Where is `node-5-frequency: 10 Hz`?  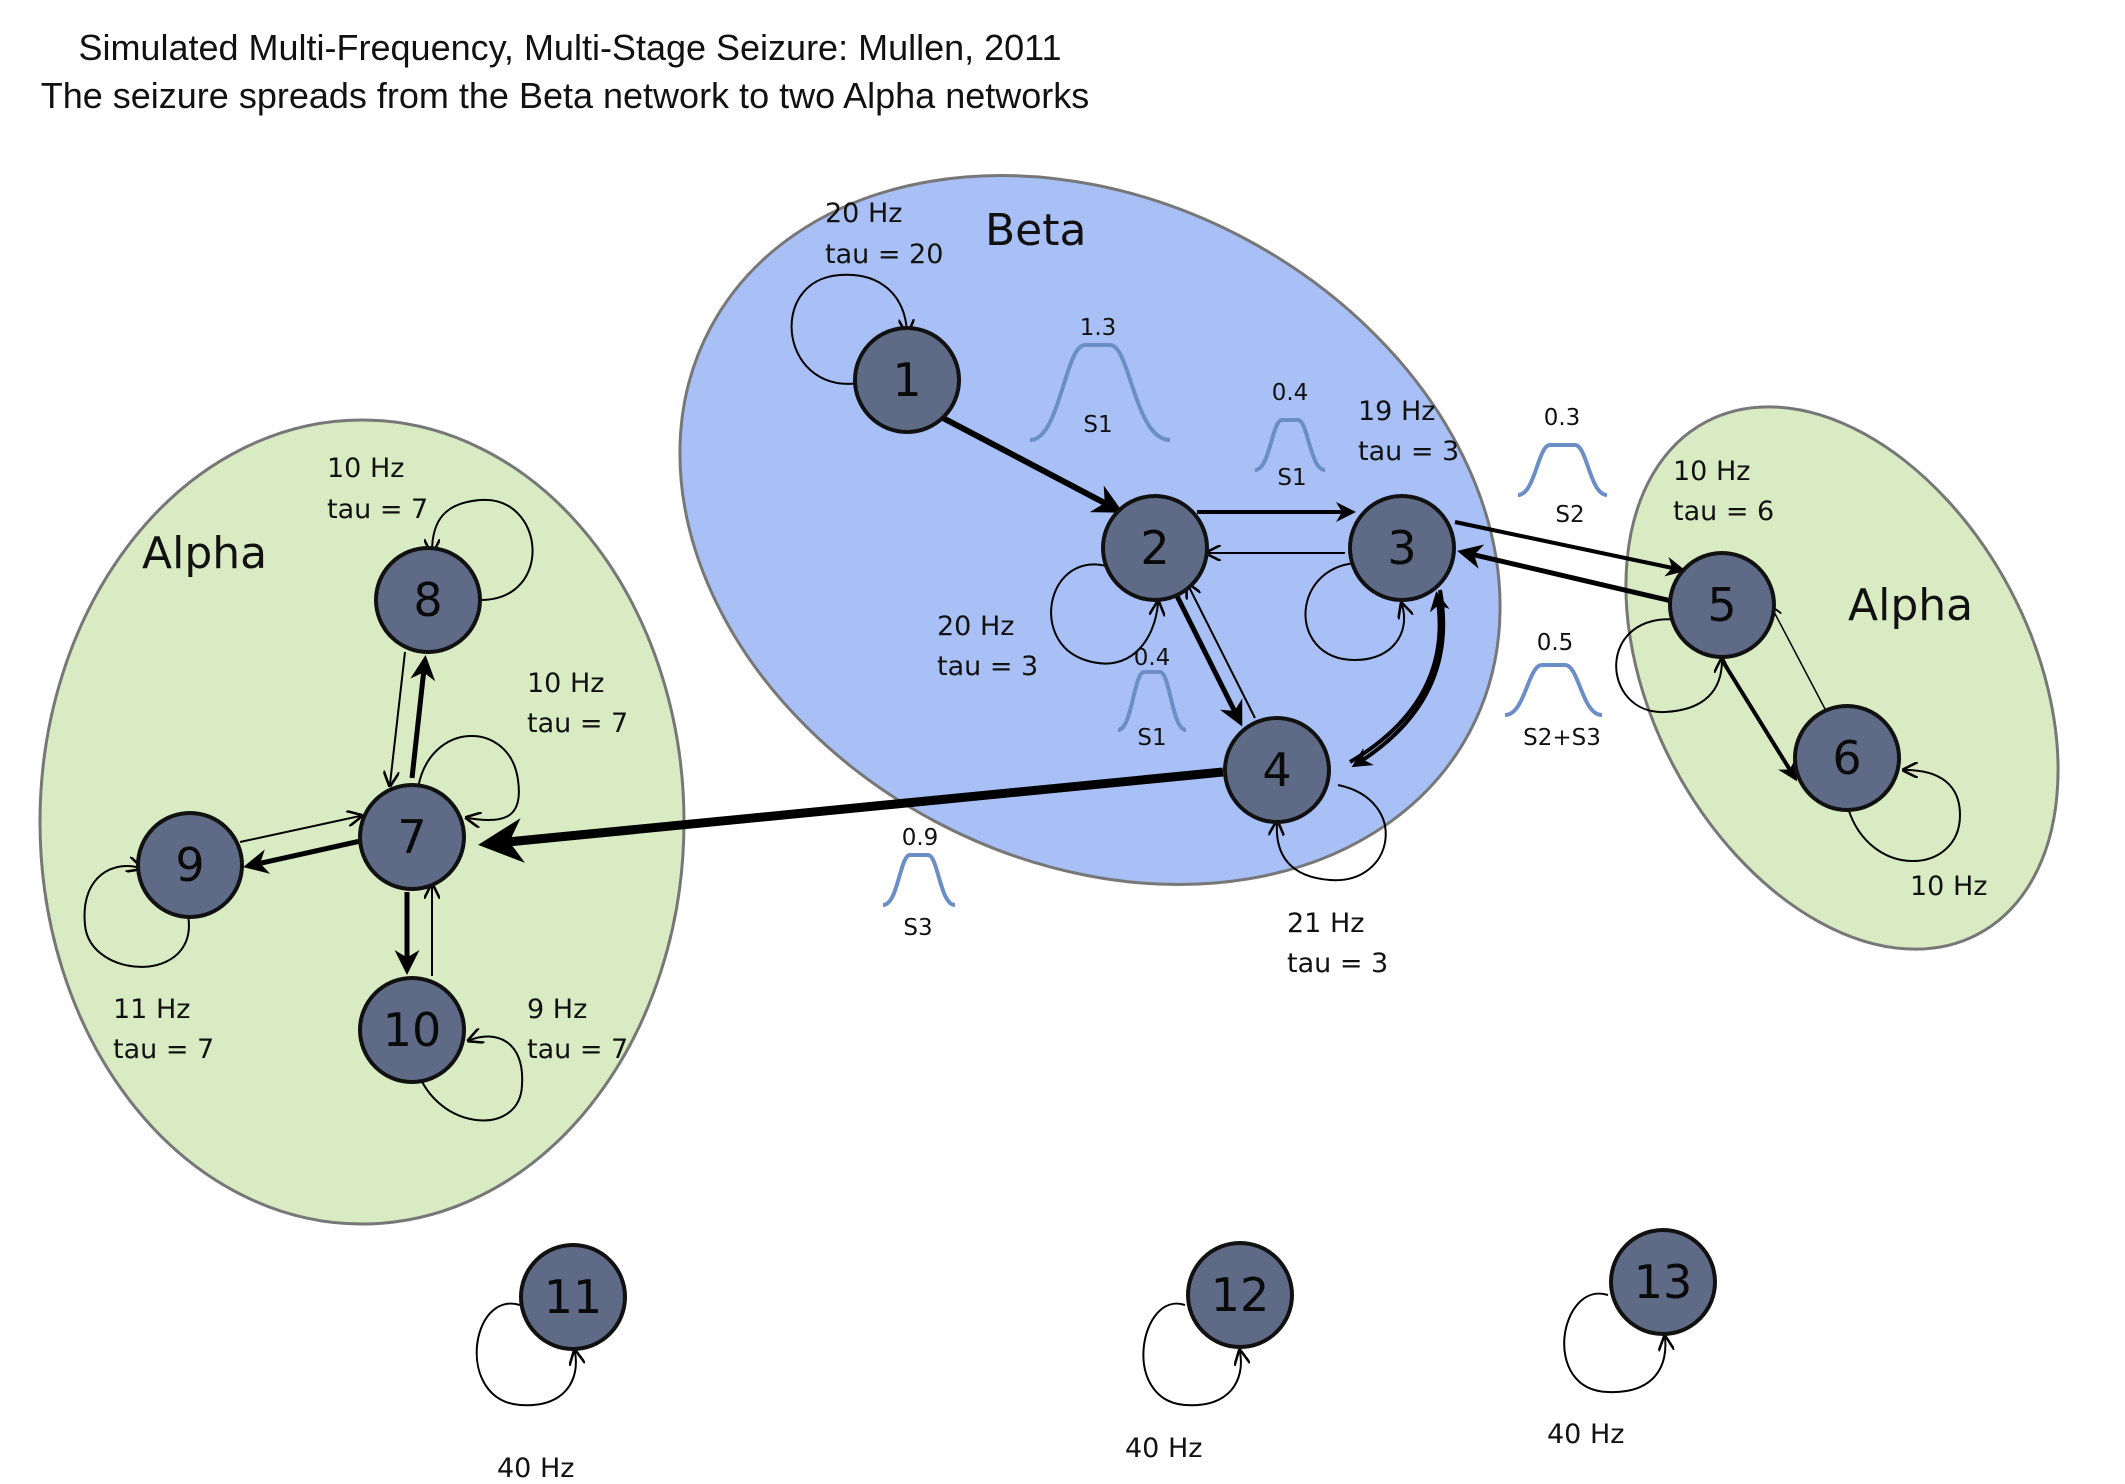
node-5-frequency: 10 Hz is located at coordinates (1711, 471).